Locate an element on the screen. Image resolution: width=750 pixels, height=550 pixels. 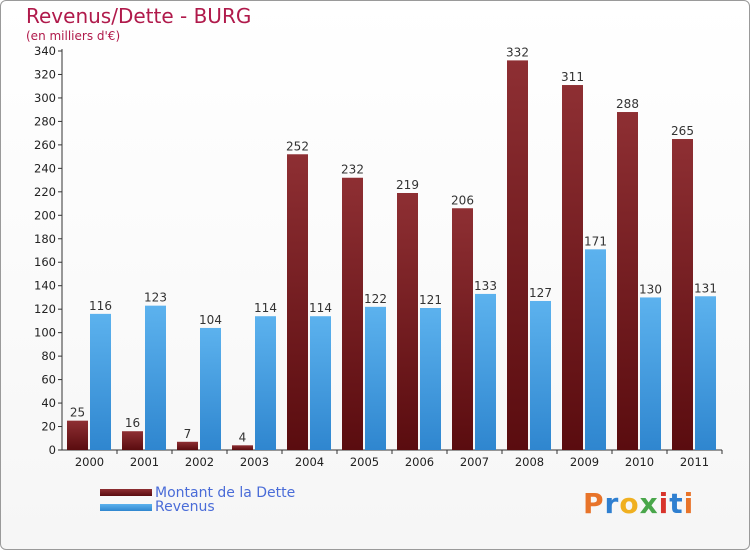
data-label: 252 is located at coordinates (297, 146).